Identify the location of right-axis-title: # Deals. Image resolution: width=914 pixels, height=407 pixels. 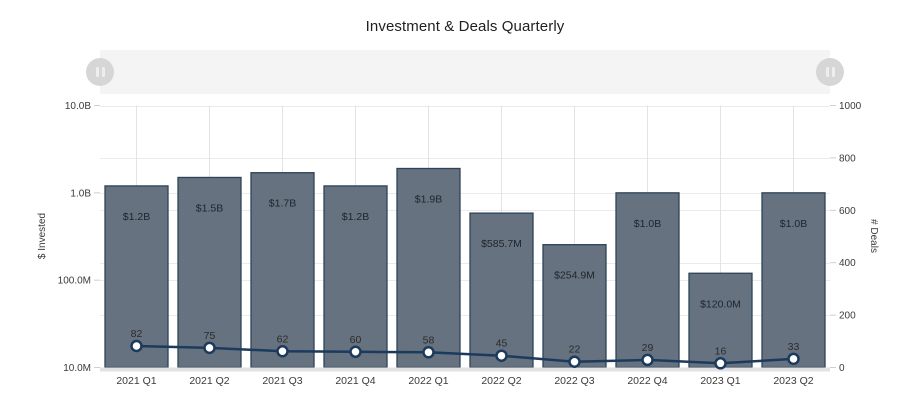
(873, 236).